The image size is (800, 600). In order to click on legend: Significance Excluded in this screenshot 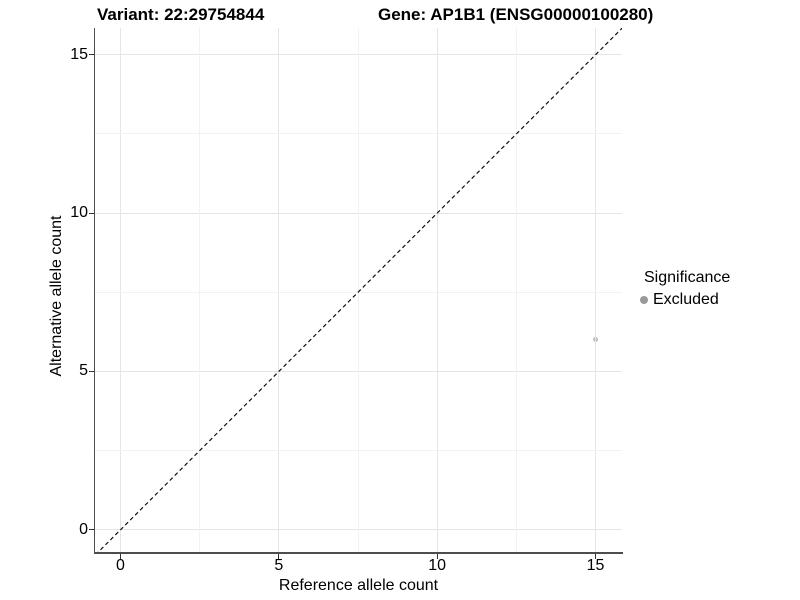, I will do `click(685, 289)`.